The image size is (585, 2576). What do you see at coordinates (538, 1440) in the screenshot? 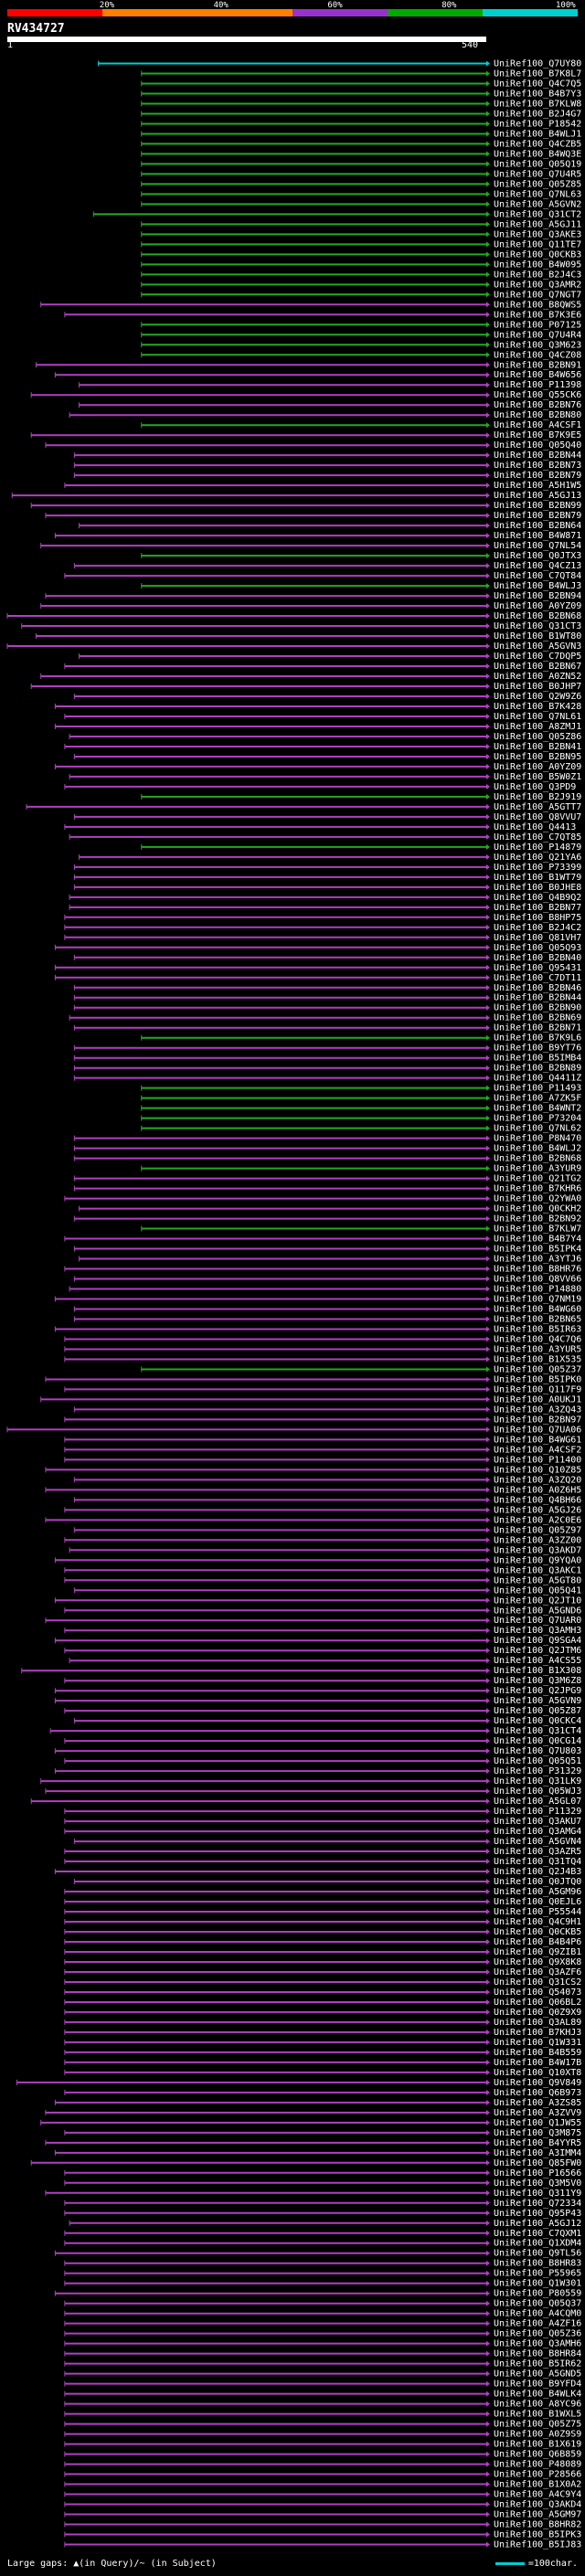
I see `hit-label: UniRef100_B4WG61` at bounding box center [538, 1440].